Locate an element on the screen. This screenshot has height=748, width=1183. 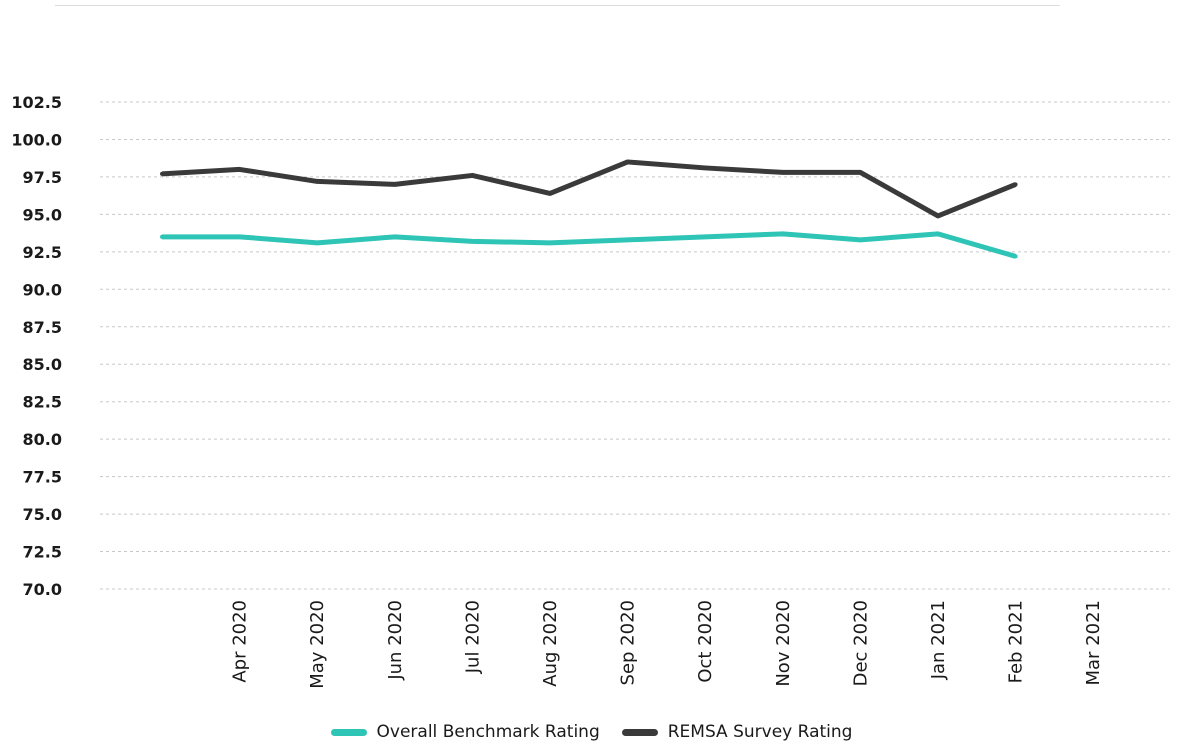
series-lines is located at coordinates (589, 209).